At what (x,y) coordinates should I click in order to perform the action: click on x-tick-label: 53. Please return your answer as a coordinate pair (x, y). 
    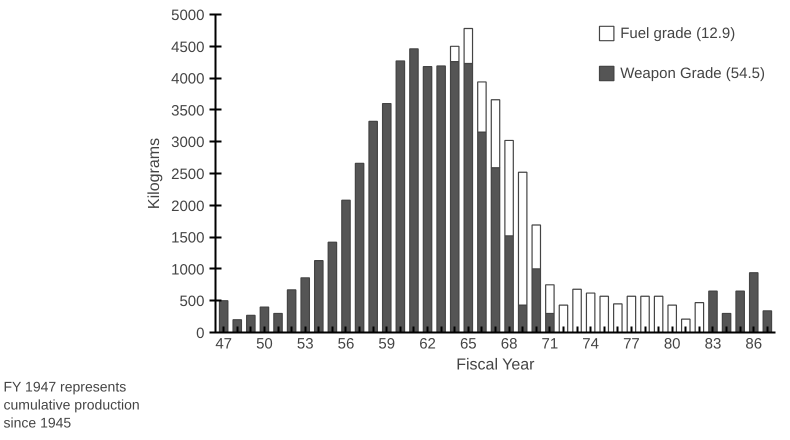
    Looking at the image, I should click on (305, 344).